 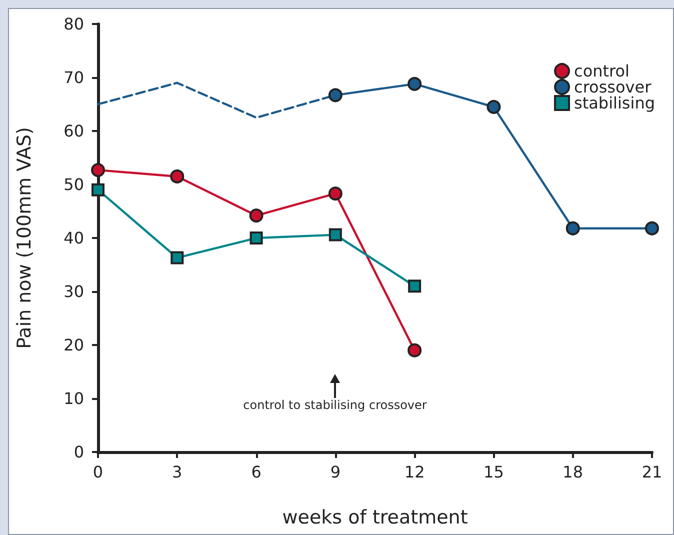 I want to click on y-tick-label: 40, so click(x=74, y=238).